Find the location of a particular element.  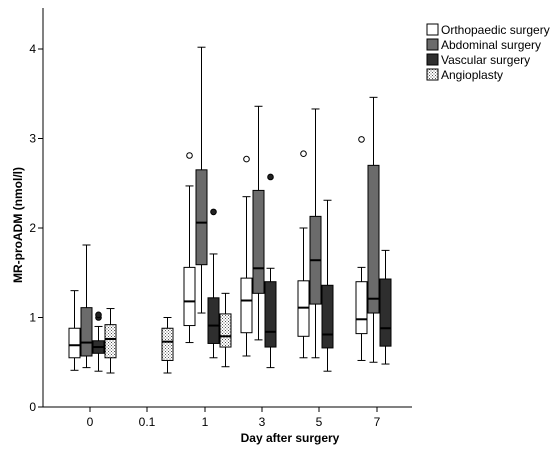

box-angioplasty-day-0.1 is located at coordinates (167, 345).